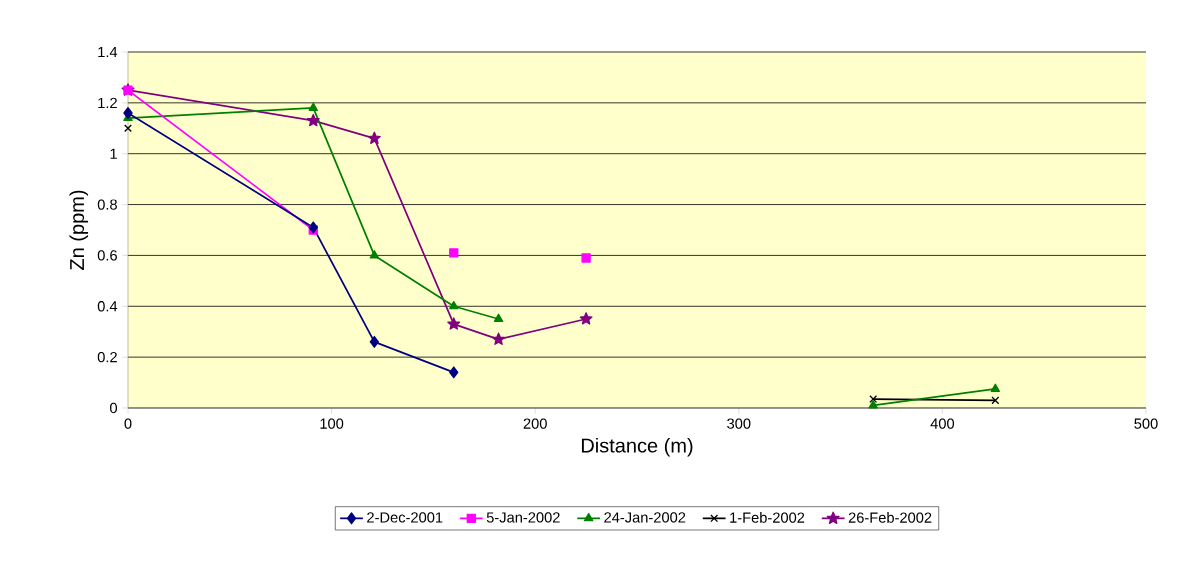  Describe the element at coordinates (107, 102) in the screenshot. I see `y-tick-label: 1.2` at that location.